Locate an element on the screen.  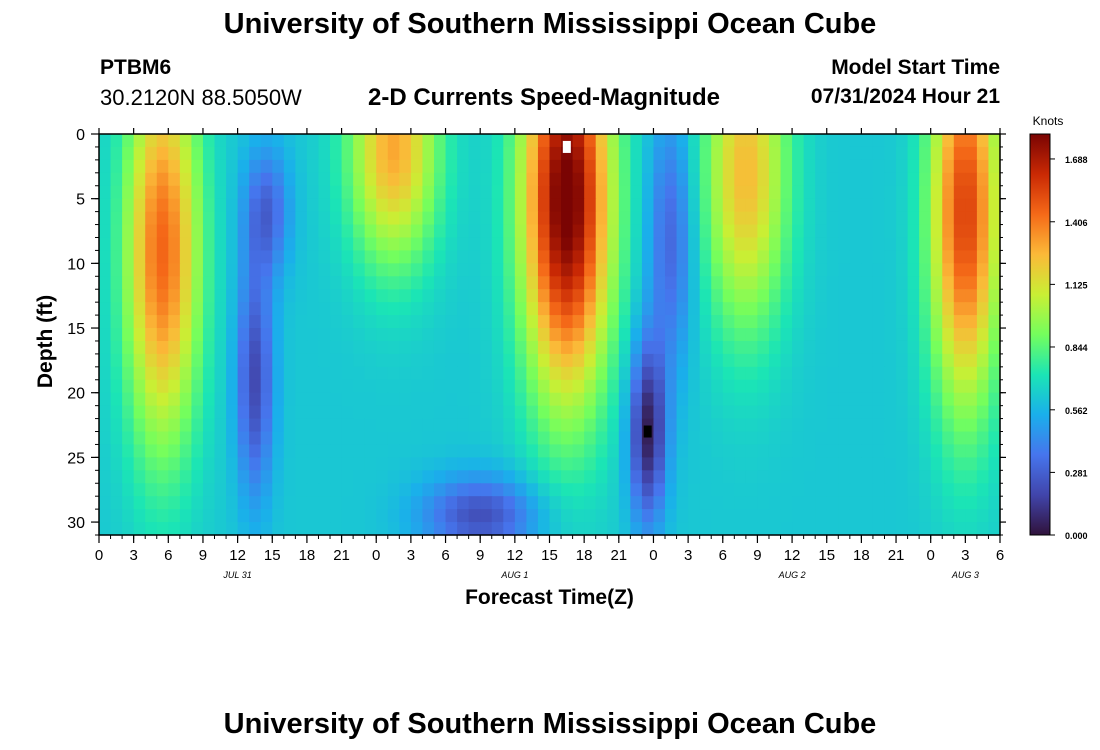
x-tick-label: 0 is located at coordinates (376, 555).